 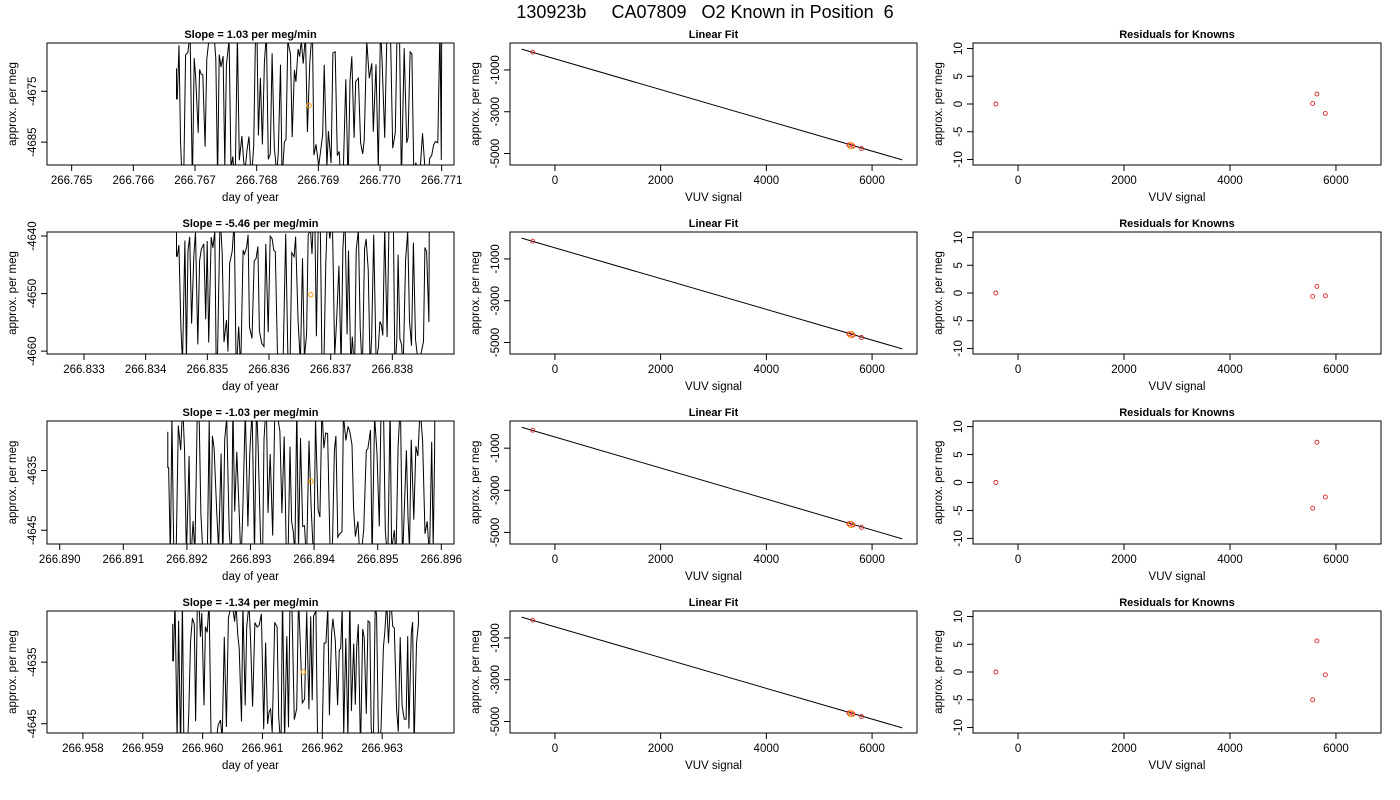 What do you see at coordinates (33, 91) in the screenshot?
I see `y-tick-label: -4675` at bounding box center [33, 91].